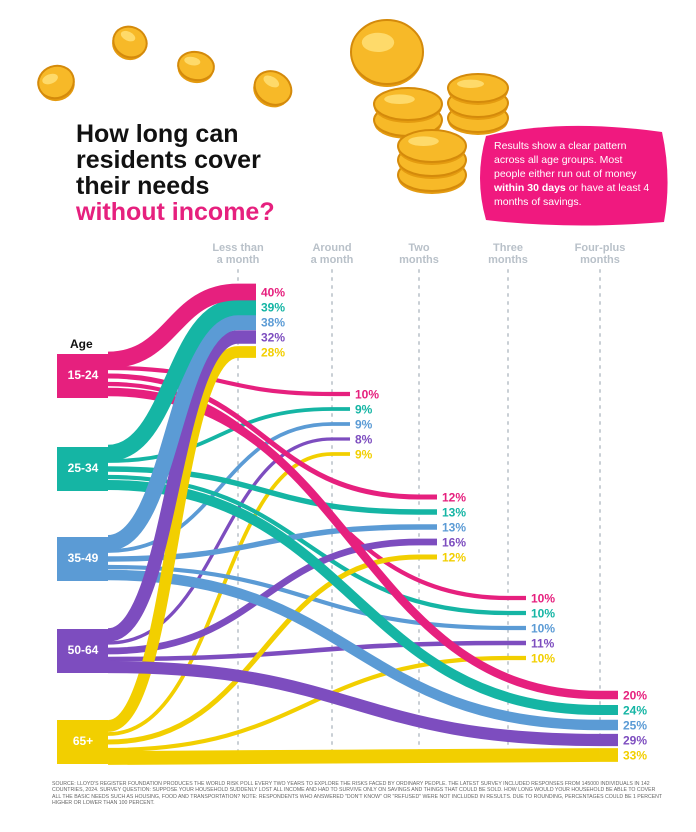 Image resolution: width=696 pixels, height=832 pixels. I want to click on age-label-15-24: 15-24, so click(83, 375).